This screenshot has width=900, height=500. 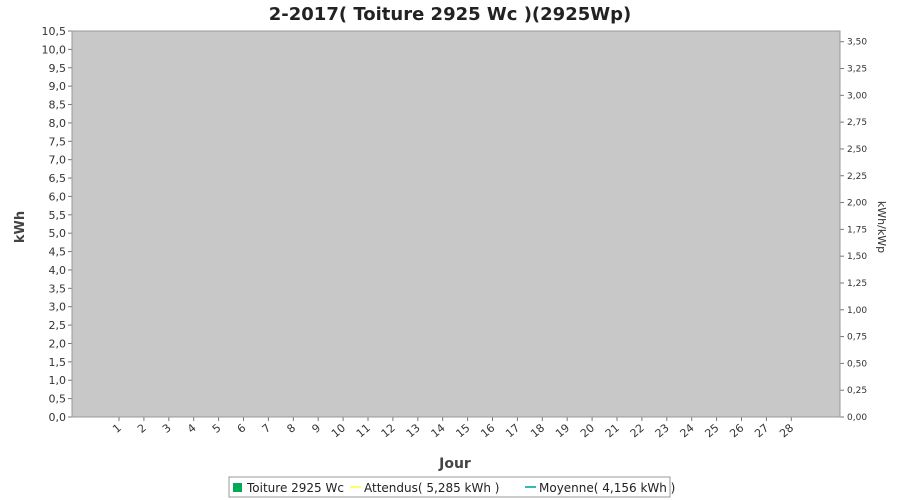 I want to click on y-right-tick-label: 1,75, so click(x=857, y=230).